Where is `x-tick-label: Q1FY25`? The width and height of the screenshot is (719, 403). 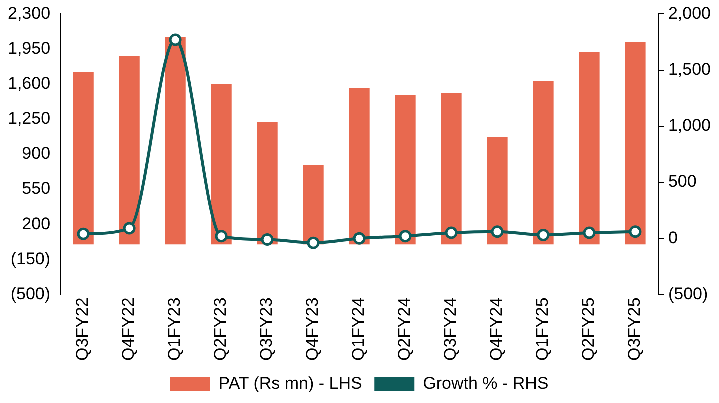
x-tick-label: Q1FY25 is located at coordinates (542, 329).